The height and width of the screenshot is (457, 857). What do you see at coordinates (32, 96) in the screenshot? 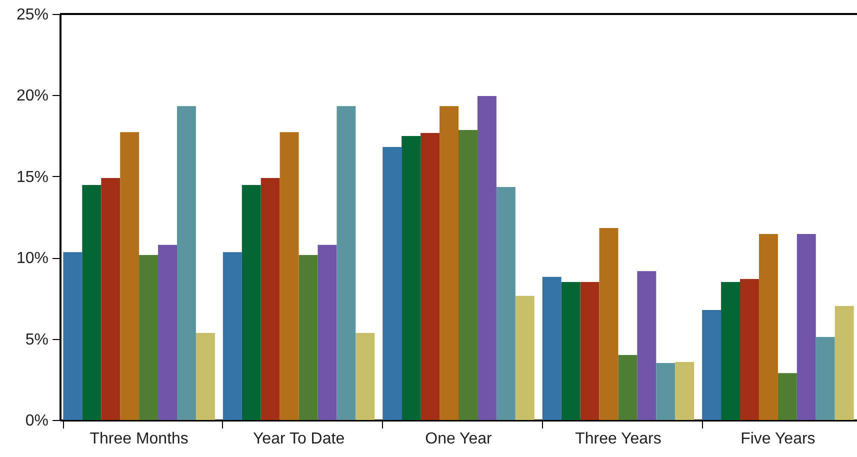
I see `y-tick-label: 20%` at bounding box center [32, 96].